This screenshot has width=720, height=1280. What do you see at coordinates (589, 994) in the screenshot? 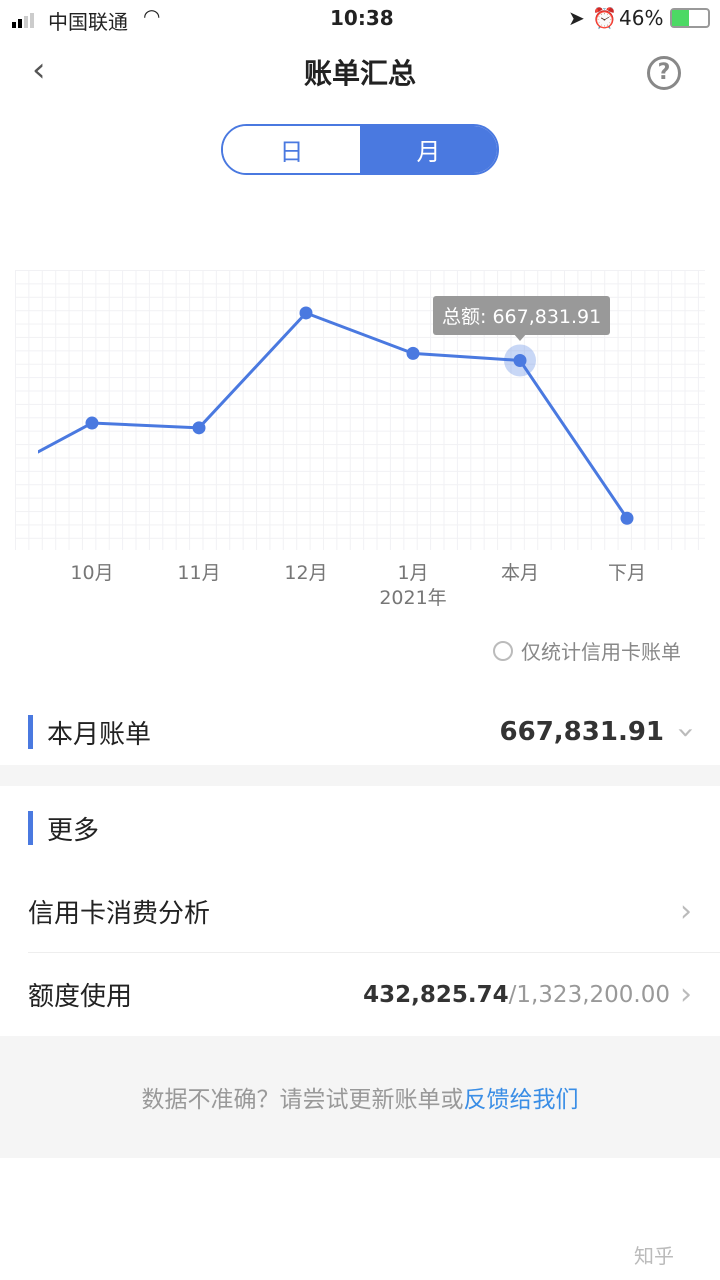
I see `total-limit: /1,323,200.00` at bounding box center [589, 994].